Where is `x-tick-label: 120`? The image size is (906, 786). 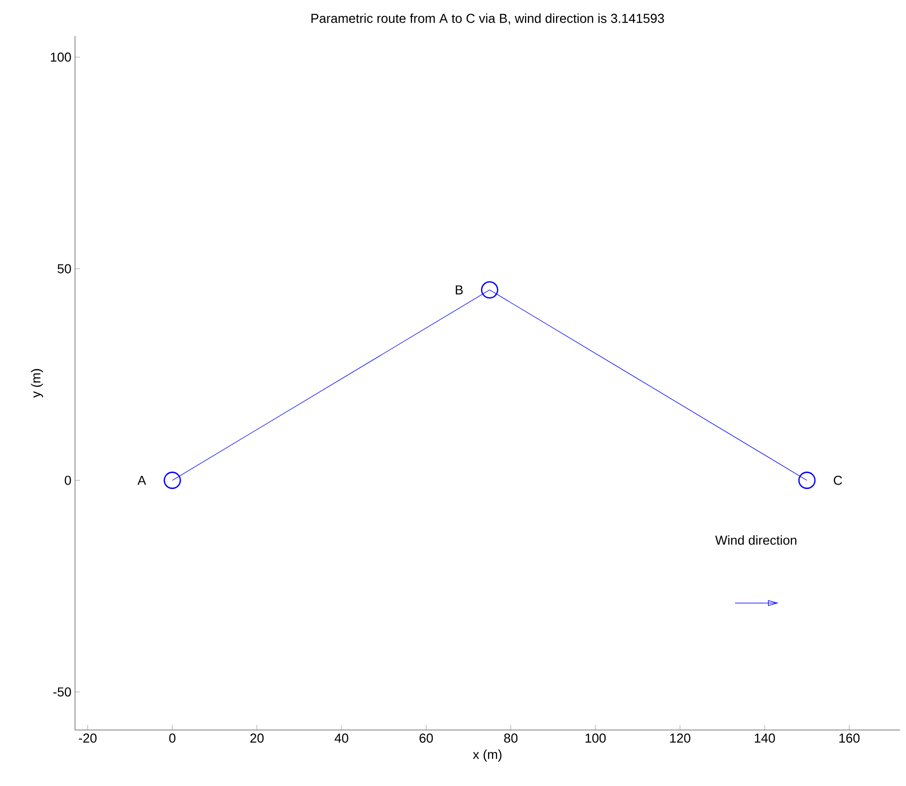
x-tick-label: 120 is located at coordinates (680, 738).